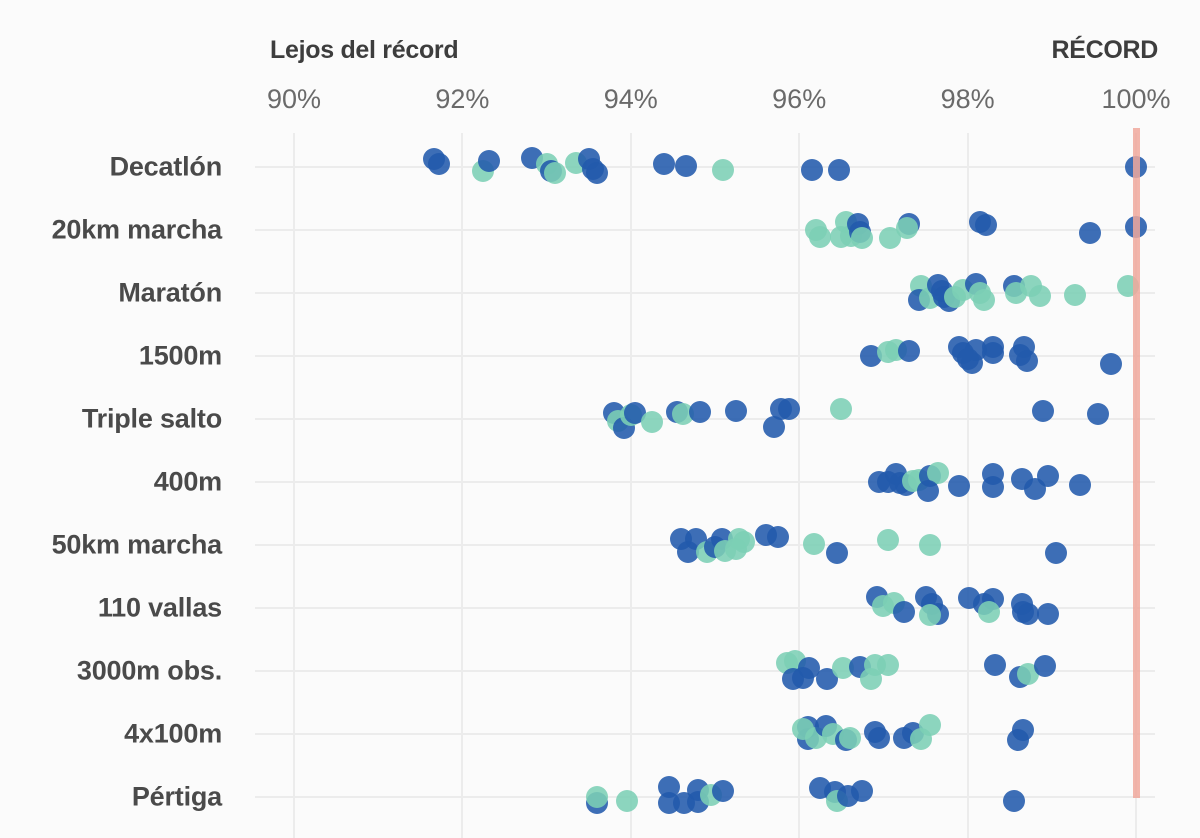 The height and width of the screenshot is (838, 1200). I want to click on x-tick-label: 92%, so click(462, 99).